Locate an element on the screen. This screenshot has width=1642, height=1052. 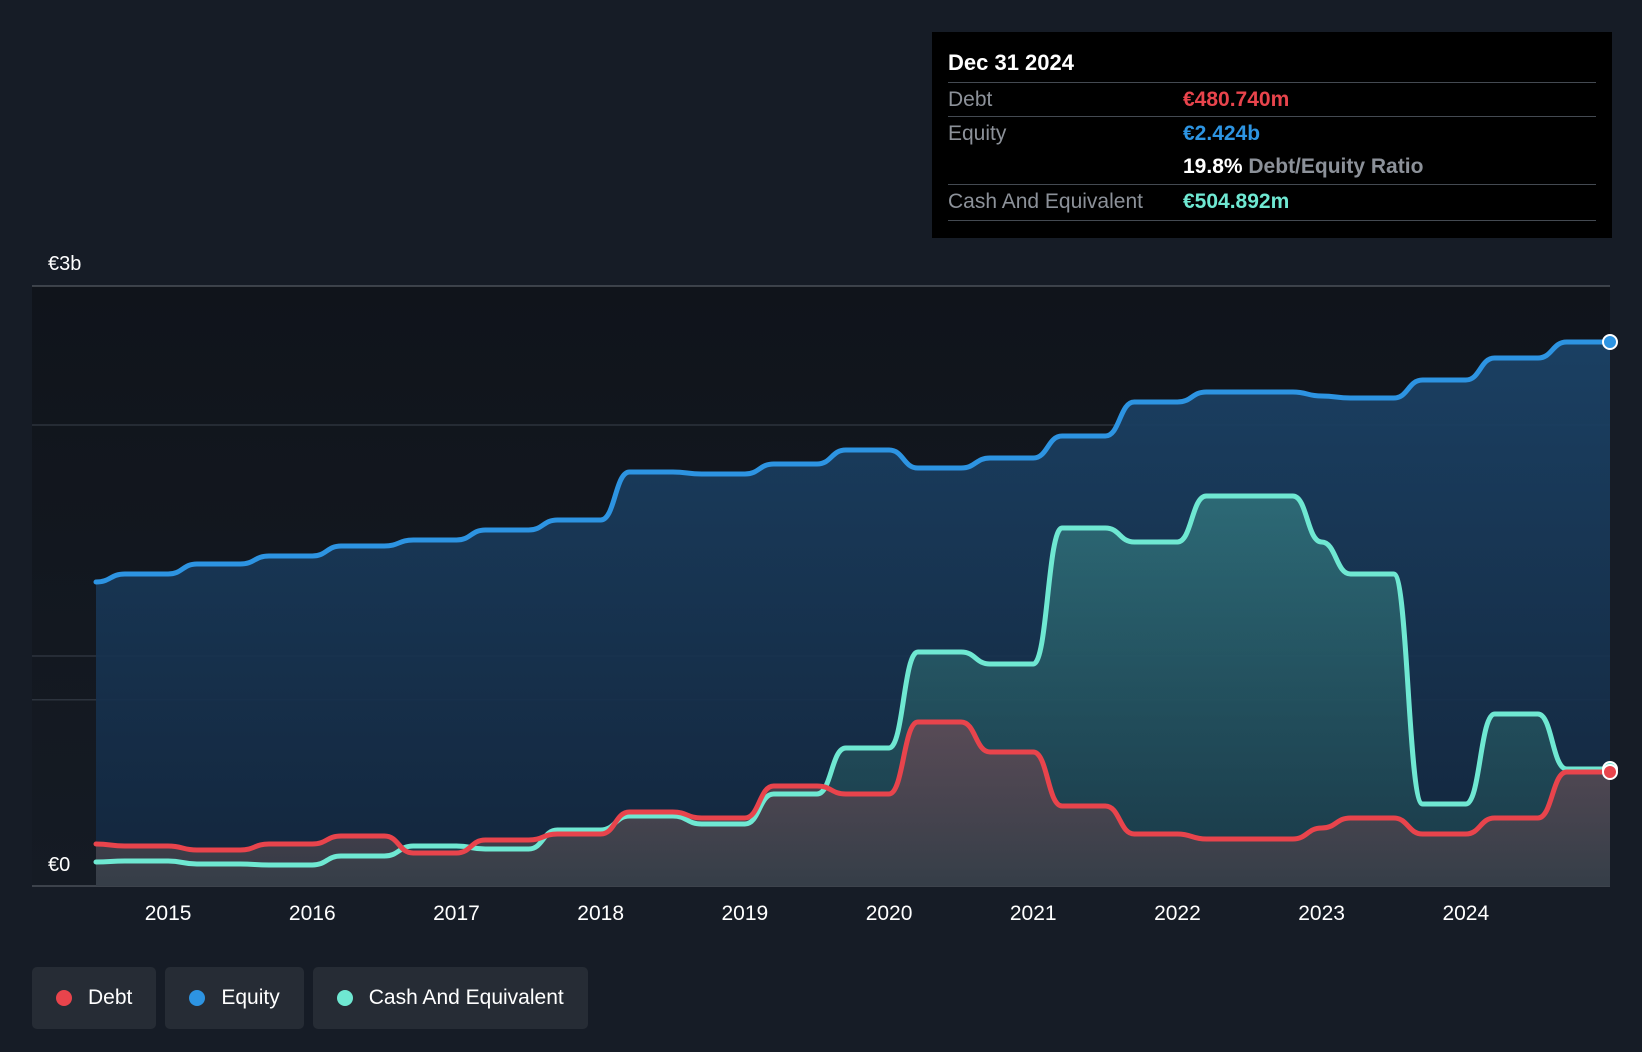
tooltip-row-ratio: 19.8% Debt/Equity Ratio is located at coordinates (1272, 167).